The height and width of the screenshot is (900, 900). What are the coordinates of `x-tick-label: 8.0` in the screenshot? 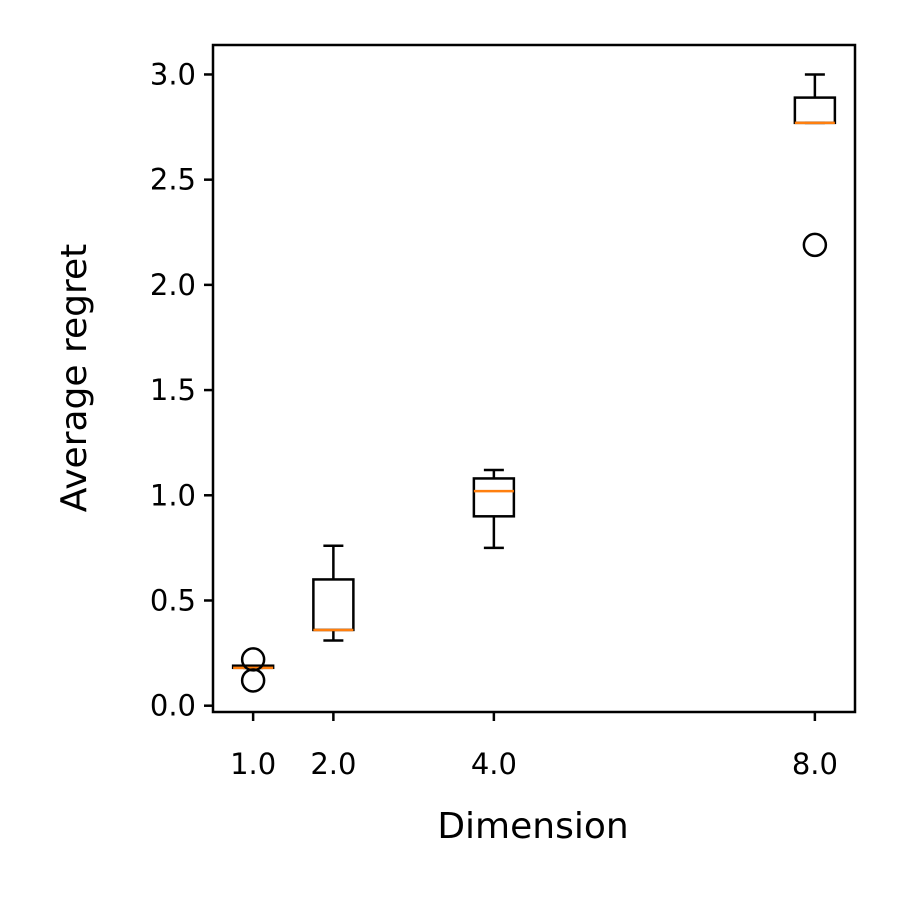 It's located at (815, 764).